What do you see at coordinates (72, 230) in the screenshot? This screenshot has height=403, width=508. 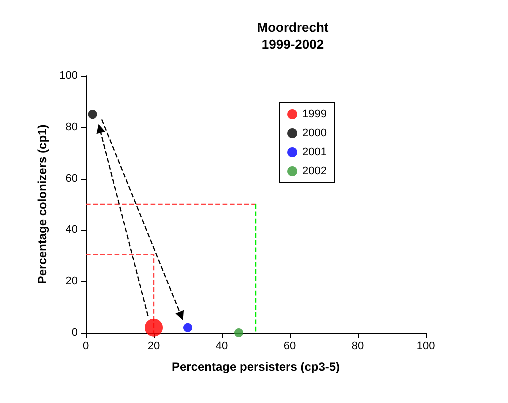 I see `y-tick-label: 40` at bounding box center [72, 230].